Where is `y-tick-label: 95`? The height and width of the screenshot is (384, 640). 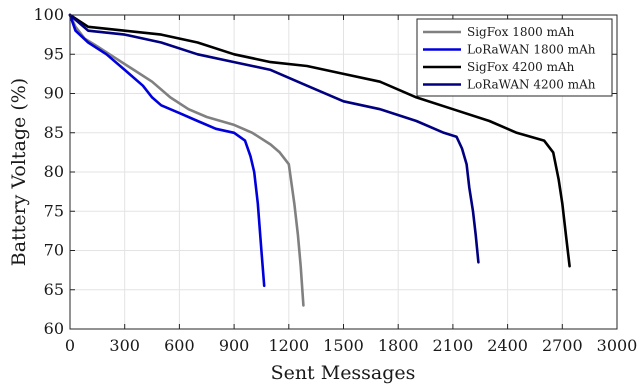
y-tick-label: 95 is located at coordinates (54, 53).